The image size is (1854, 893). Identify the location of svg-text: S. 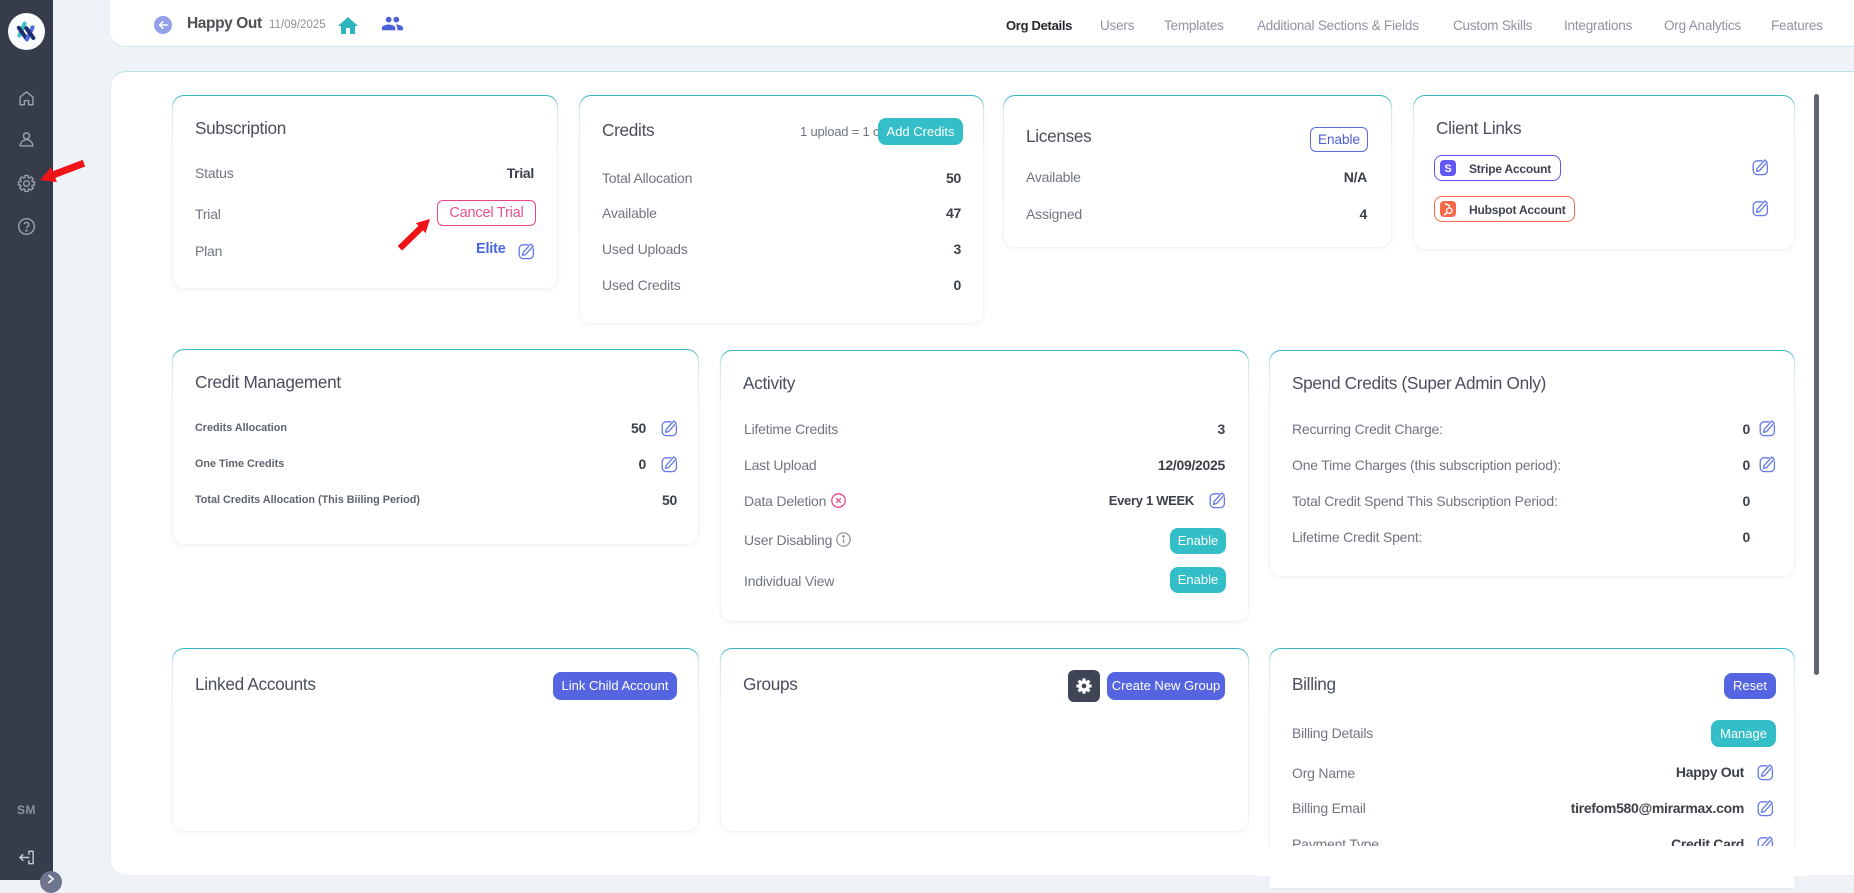
(1447, 169).